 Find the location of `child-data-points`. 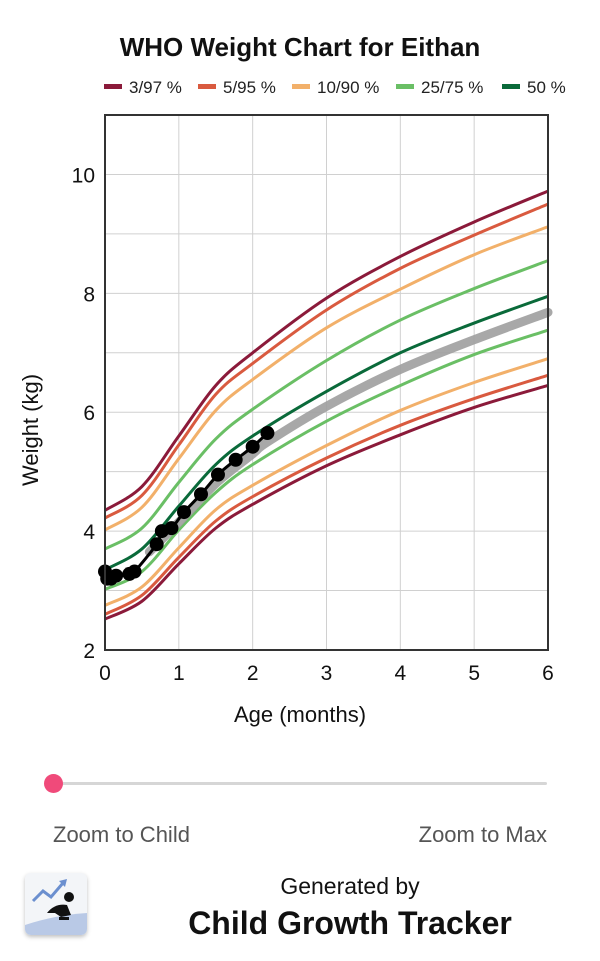

child-data-points is located at coordinates (186, 506).